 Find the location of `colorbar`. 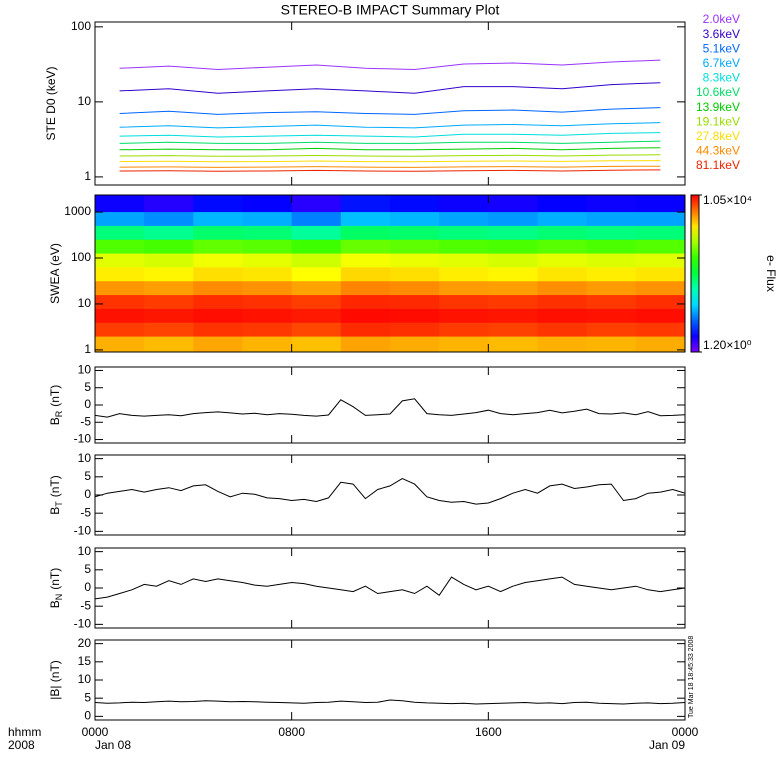

colorbar is located at coordinates (695, 273).